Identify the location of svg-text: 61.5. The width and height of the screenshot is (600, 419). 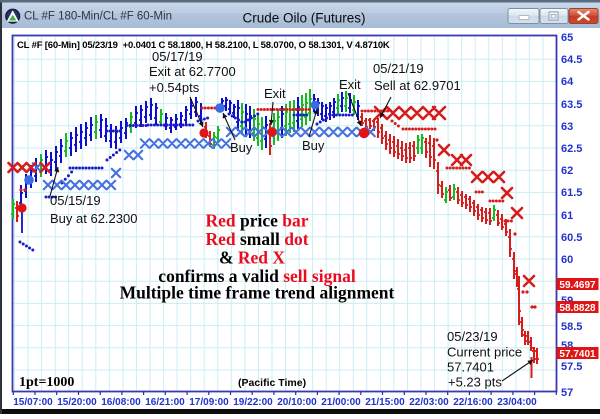
(571, 193).